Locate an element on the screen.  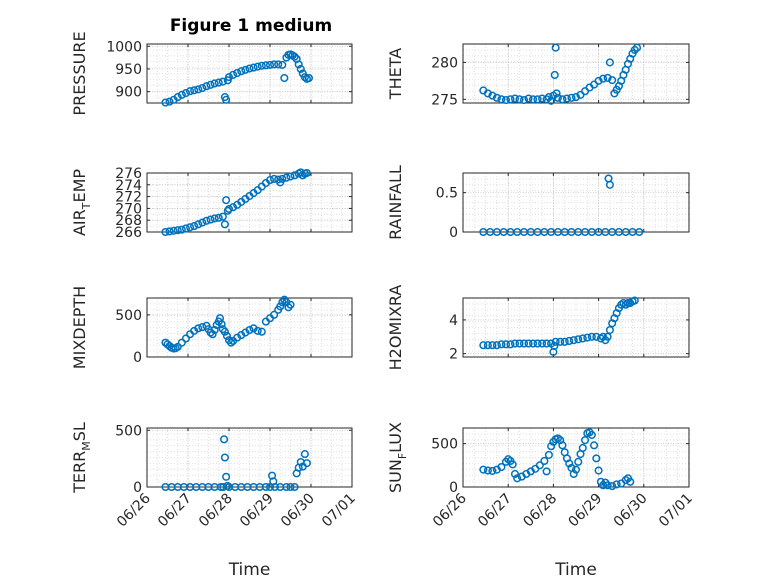
y-tick-label: 4 is located at coordinates (453, 321).